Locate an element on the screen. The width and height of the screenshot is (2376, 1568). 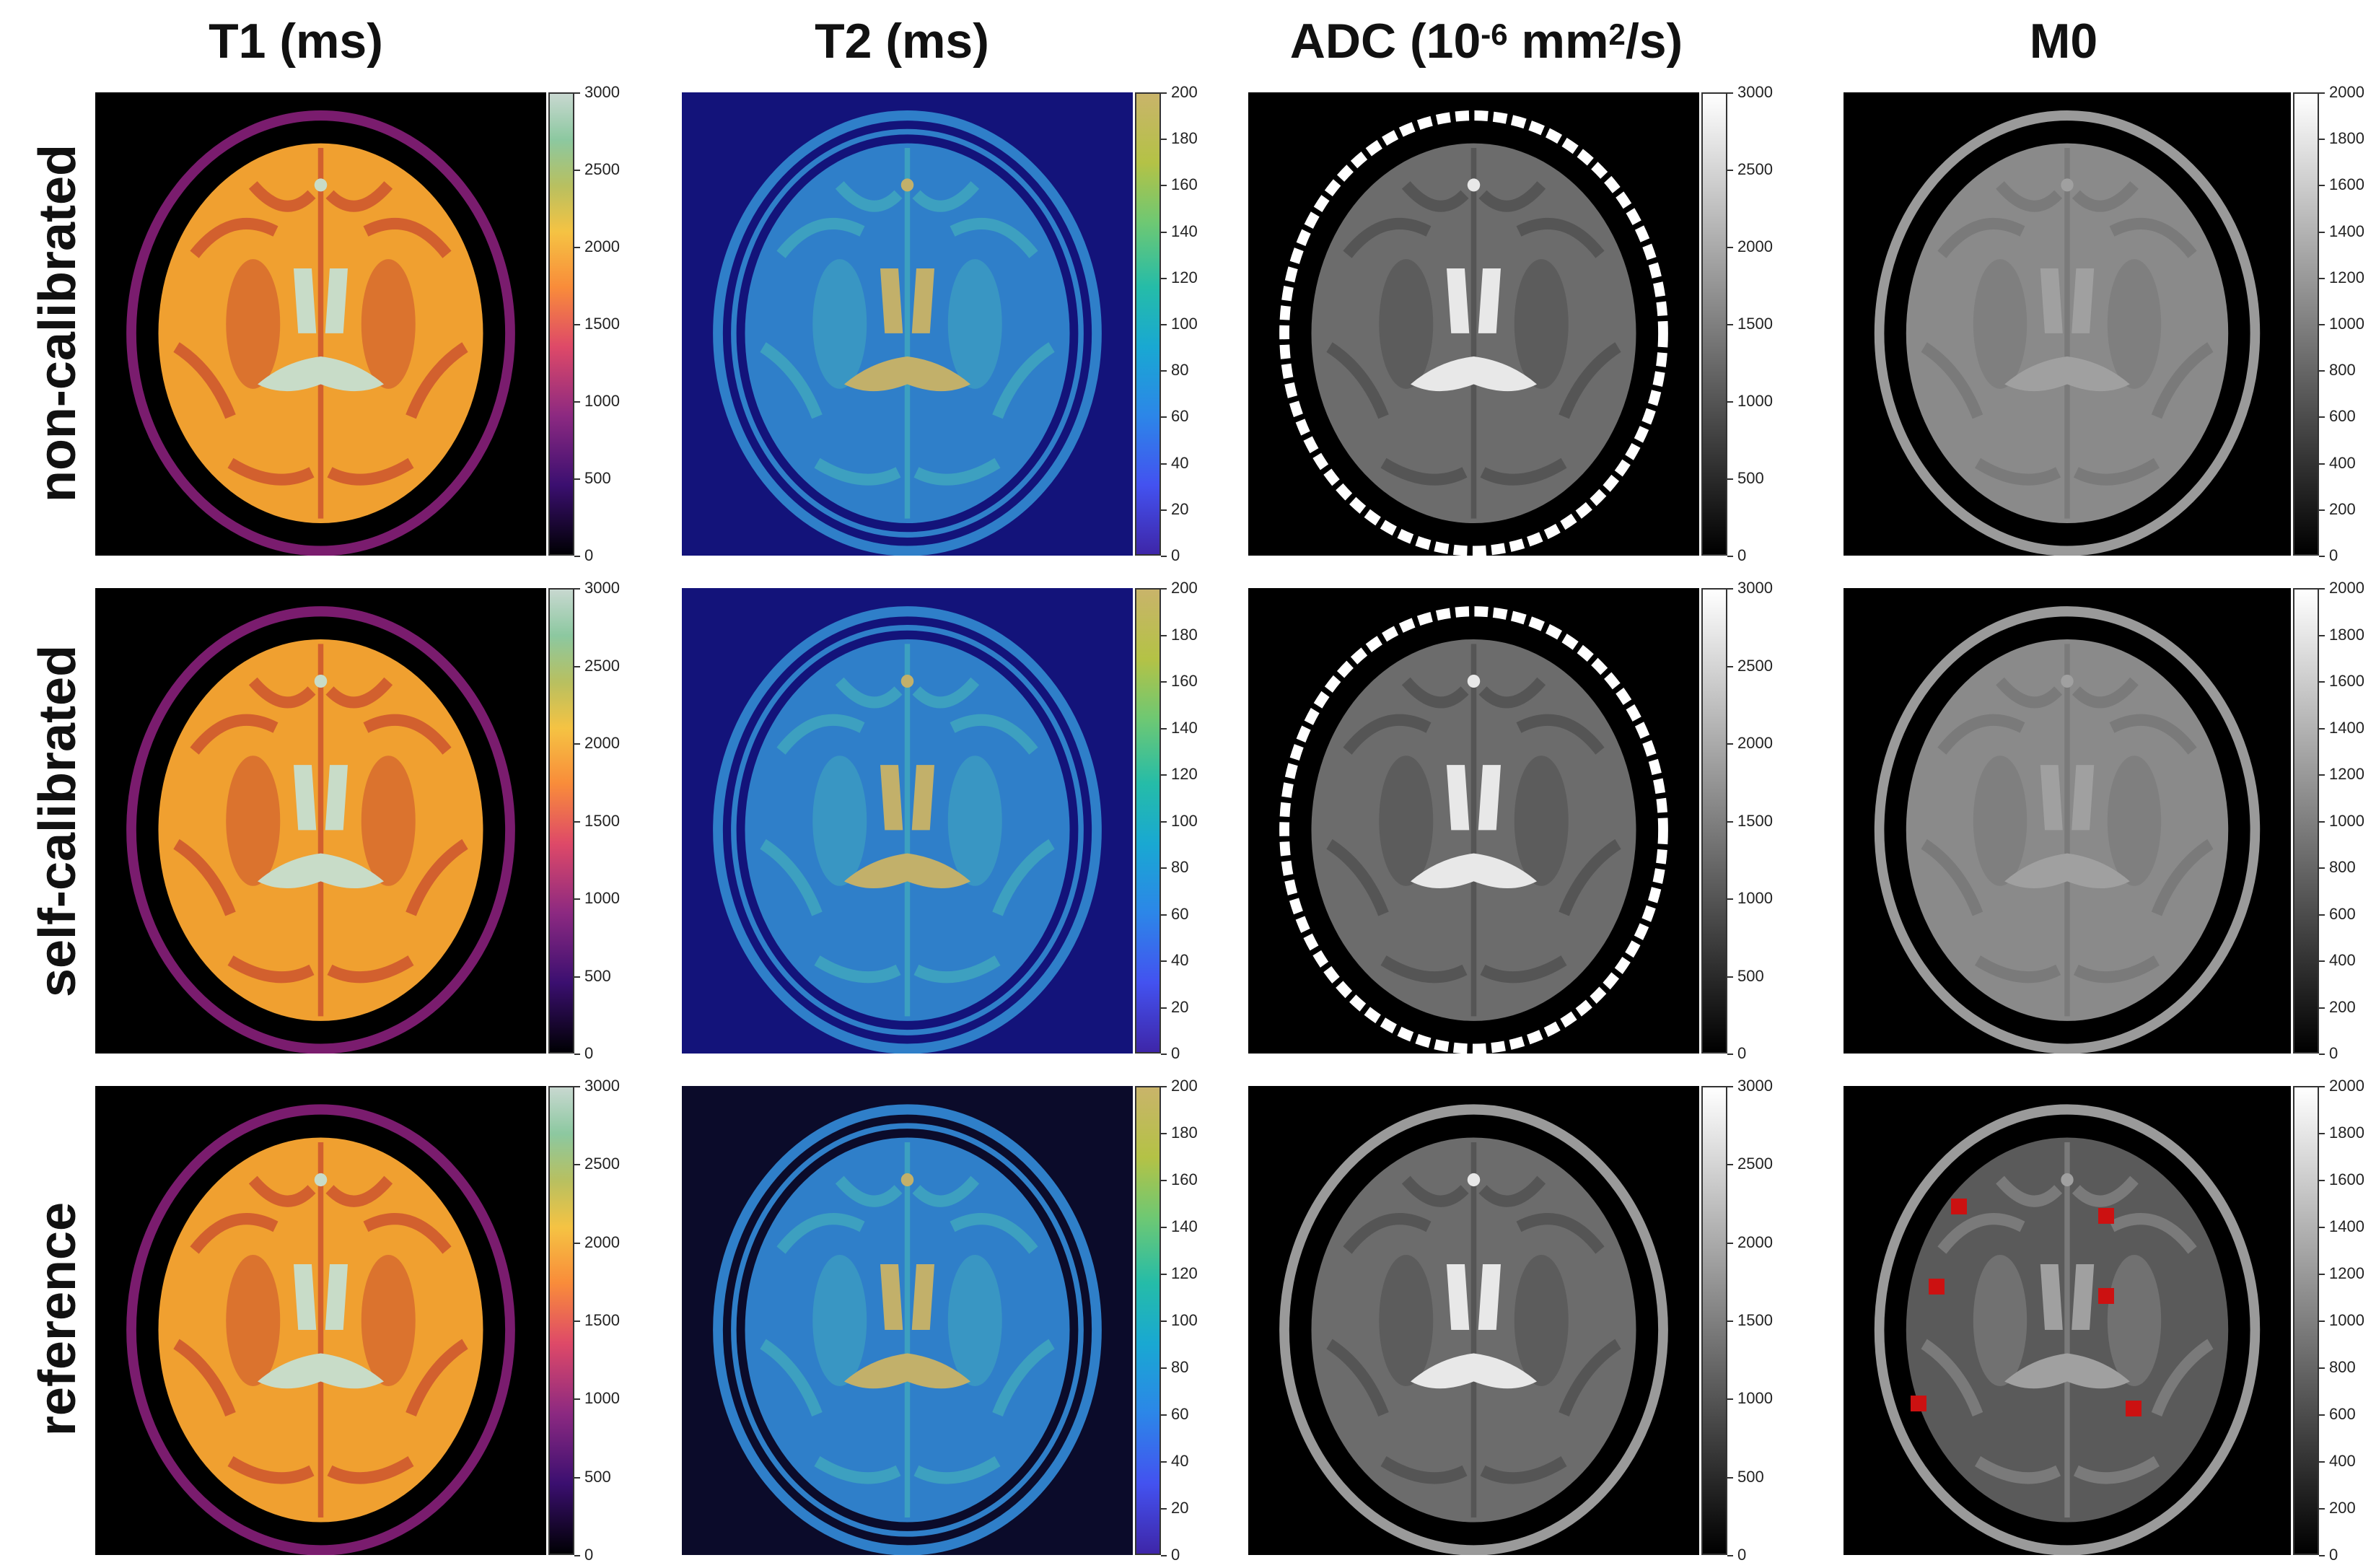
colorbar-t1-non is located at coordinates (561, 324).